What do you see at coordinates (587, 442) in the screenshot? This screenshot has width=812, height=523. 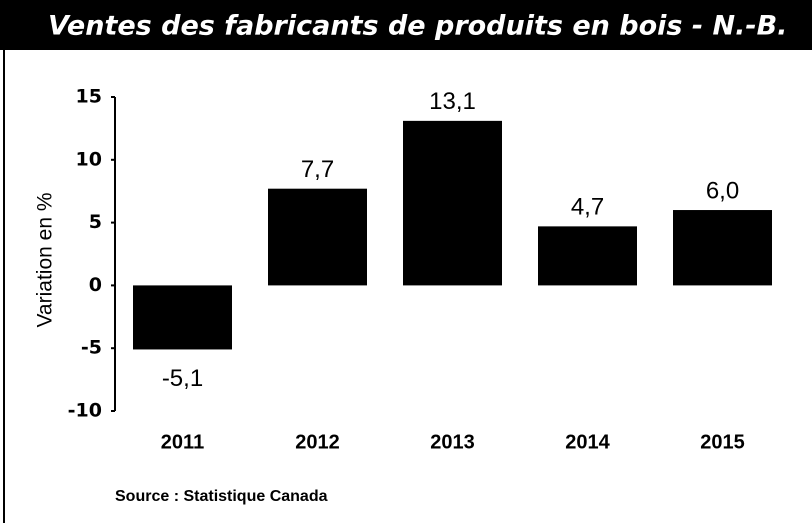 I see `x-tick-label: 2014` at bounding box center [587, 442].